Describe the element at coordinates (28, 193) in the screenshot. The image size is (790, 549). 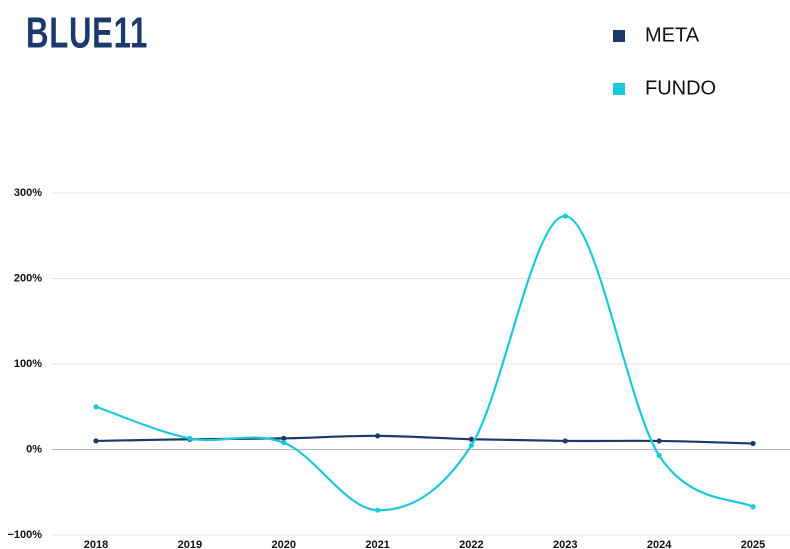
I see `y-tick-label: 300%` at that location.